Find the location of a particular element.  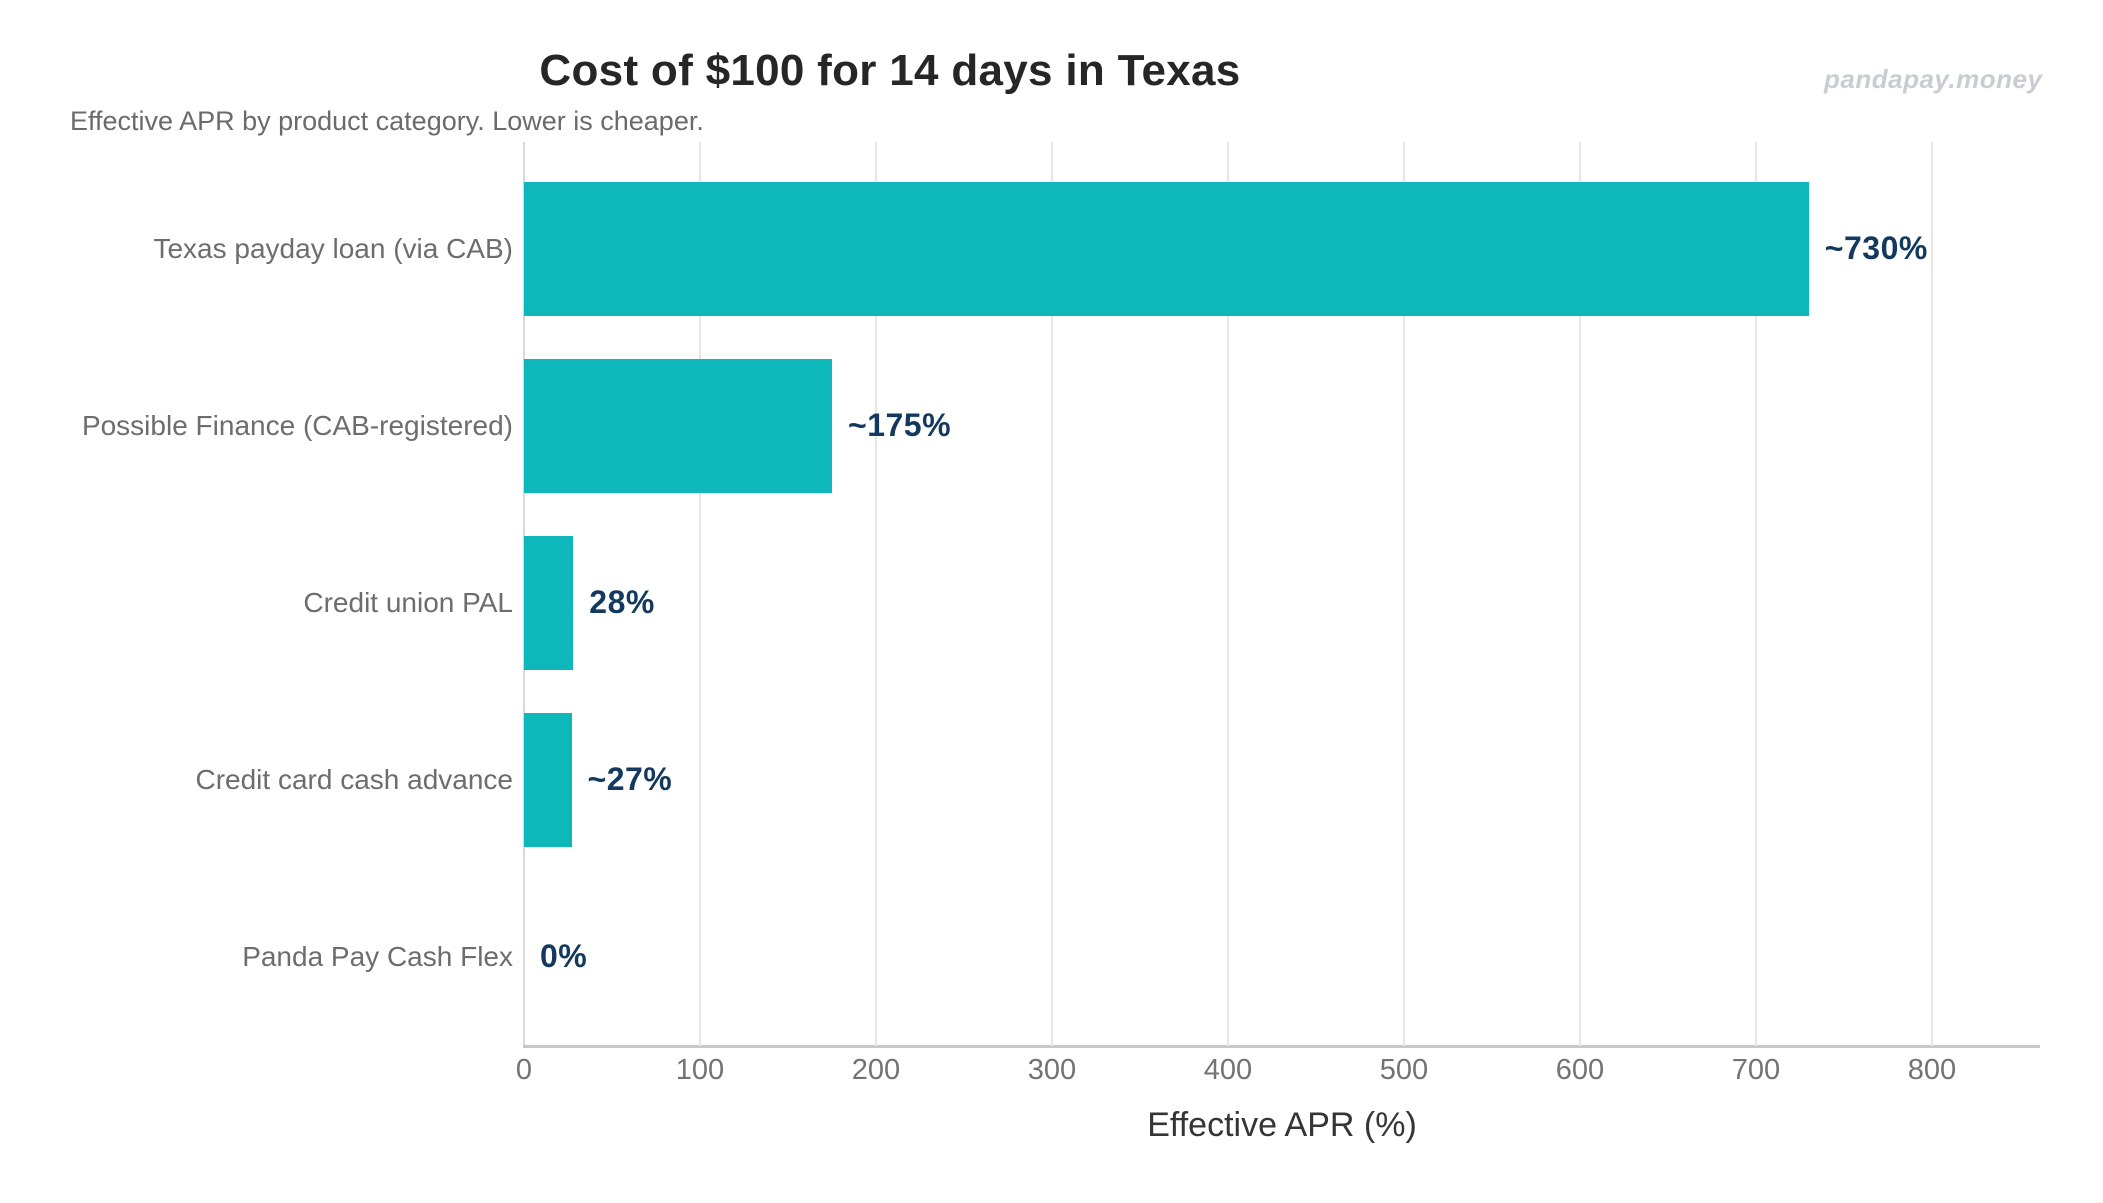

x-tick-label: 500 is located at coordinates (1404, 1070).